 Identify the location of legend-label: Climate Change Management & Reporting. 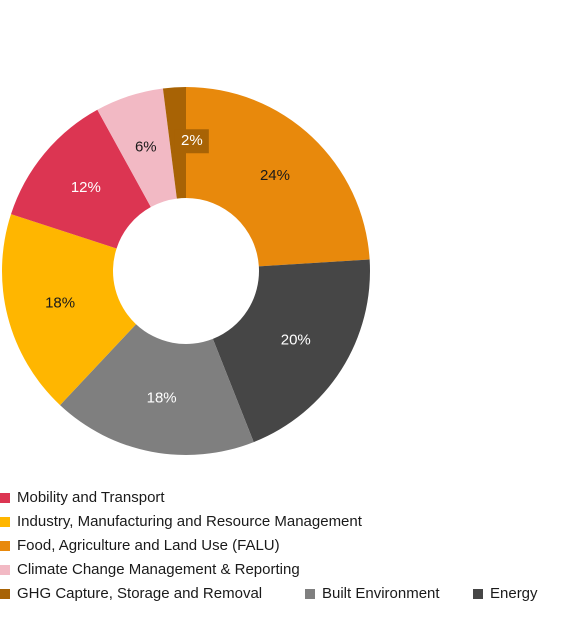
(158, 569).